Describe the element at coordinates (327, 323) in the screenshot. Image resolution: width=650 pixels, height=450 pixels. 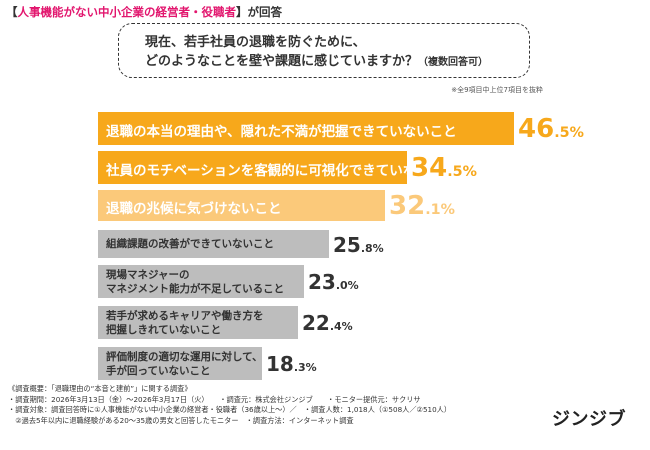
I see `value-label: 22.4%` at that location.